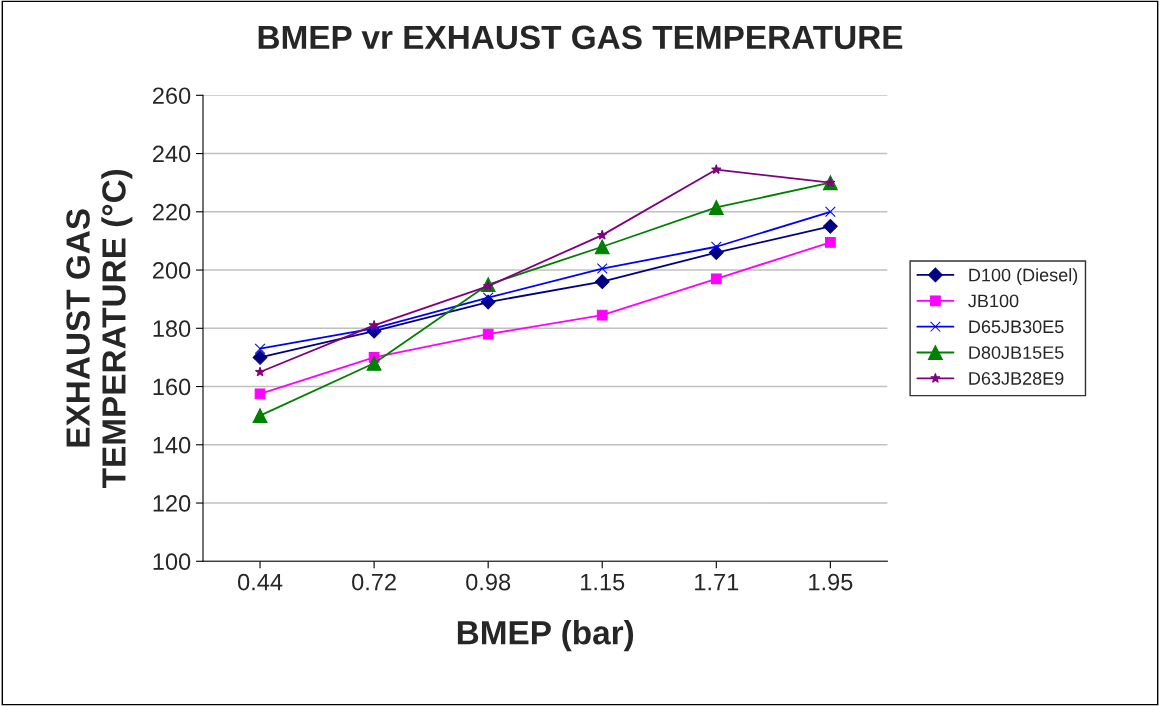  I want to click on y-tick-label: 140, so click(172, 445).